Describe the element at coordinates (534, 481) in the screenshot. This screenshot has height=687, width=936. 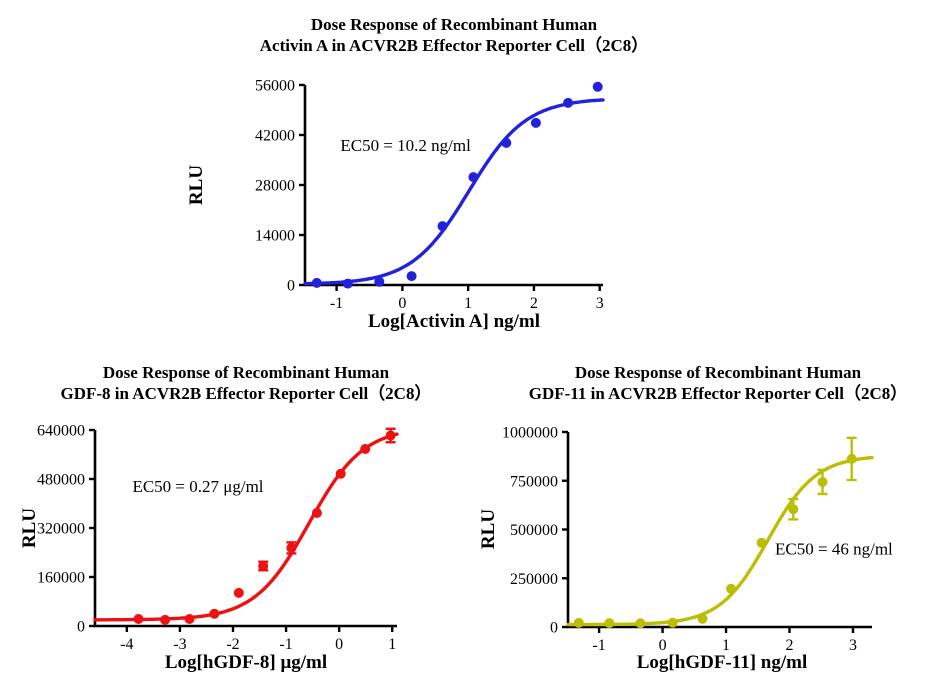
I see `y-tick-label: 750000` at that location.